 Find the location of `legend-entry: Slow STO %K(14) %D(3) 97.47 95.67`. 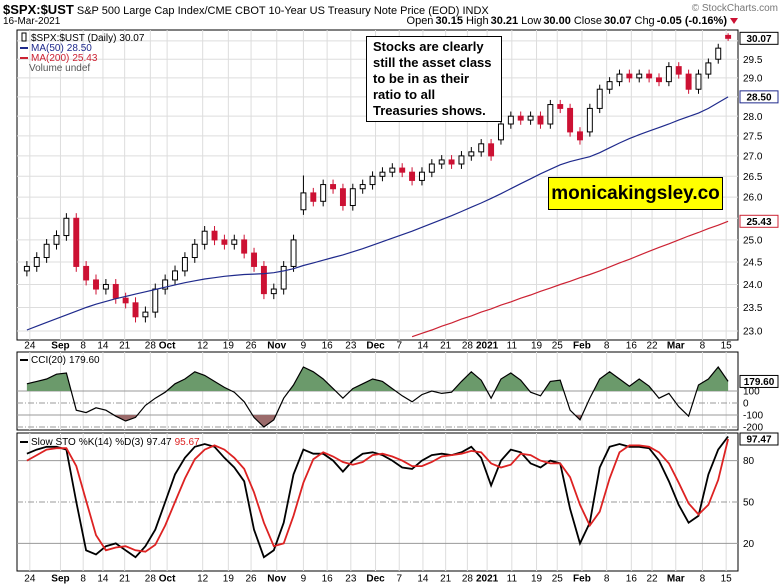

legend-entry: Slow STO %K(14) %D(3) 97.47 95.67 is located at coordinates (115, 442).